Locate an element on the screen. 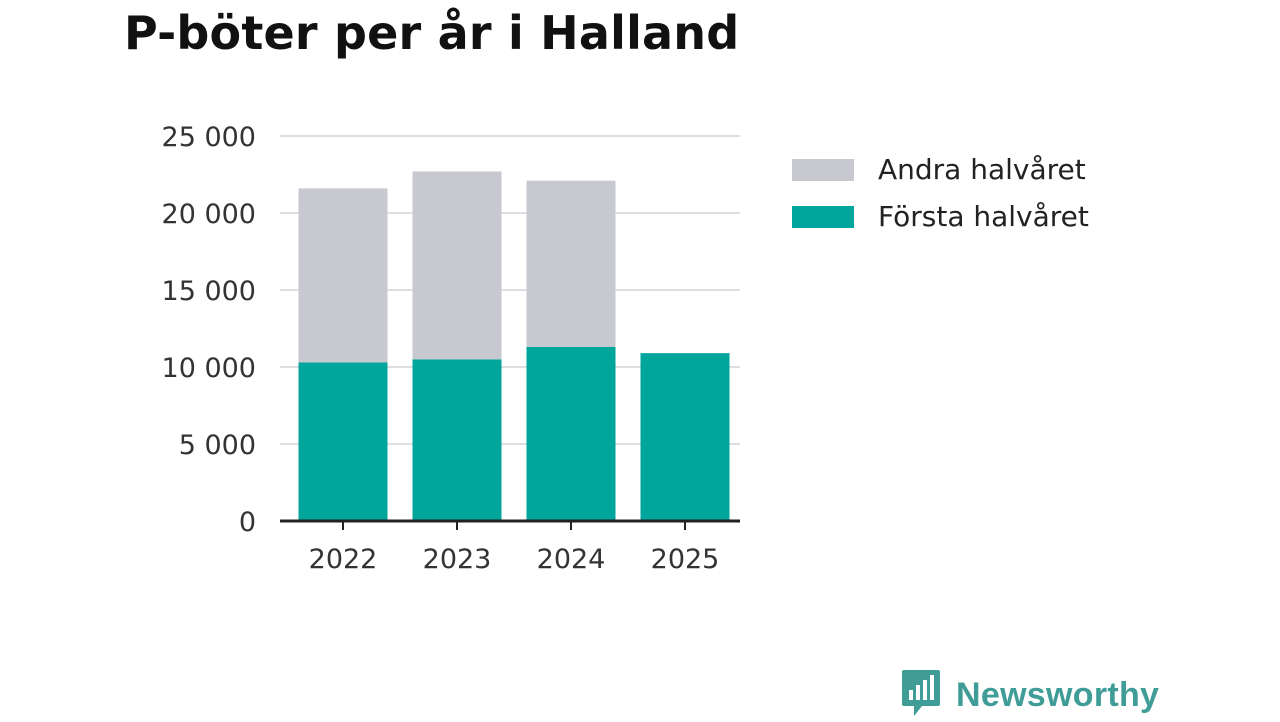 This screenshot has height=722, width=1280. y-tick-label-20000: 20 000 is located at coordinates (209, 214).